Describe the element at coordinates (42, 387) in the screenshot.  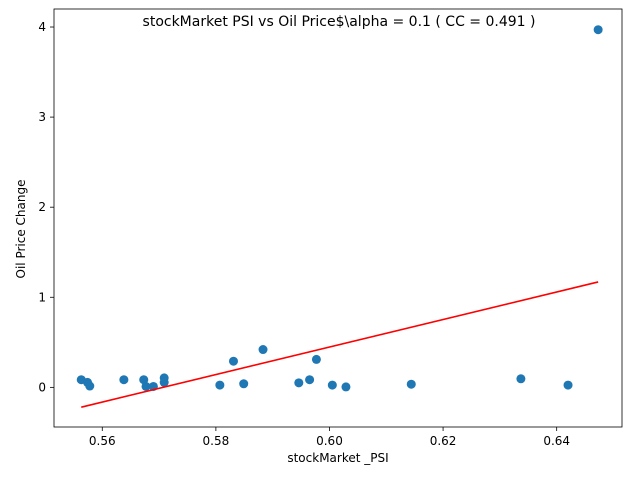
I see `y-tick-label: 0` at that location.